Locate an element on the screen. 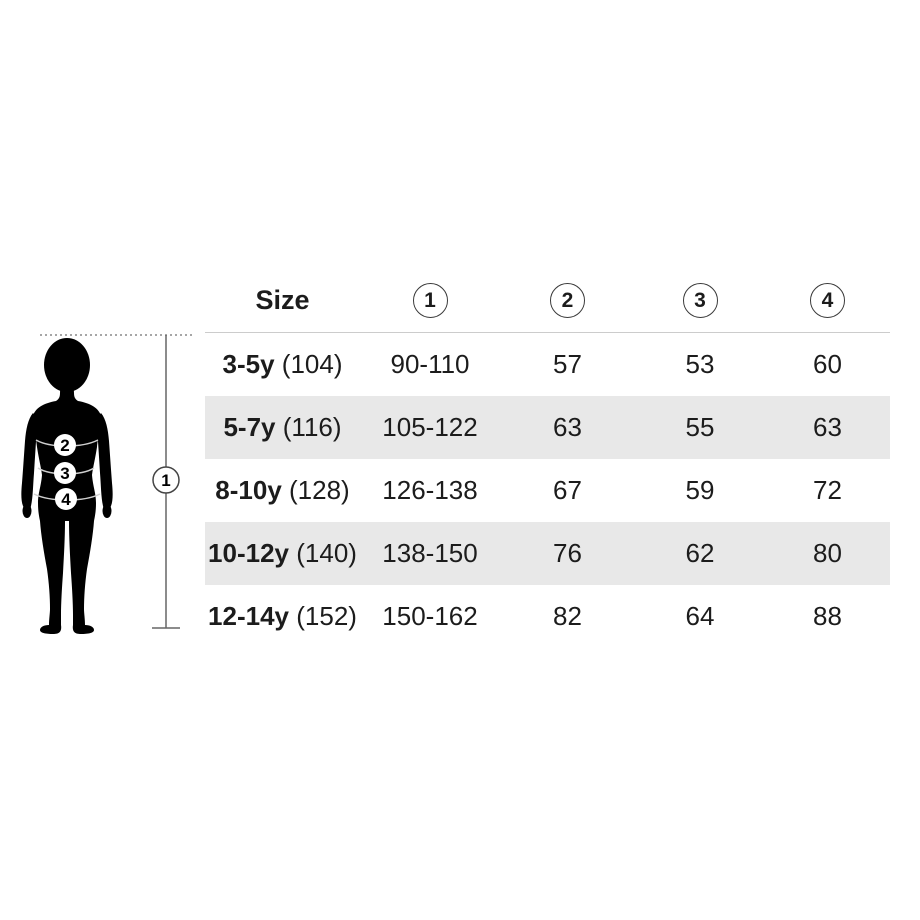  chest-marker-circle is located at coordinates (65, 445).